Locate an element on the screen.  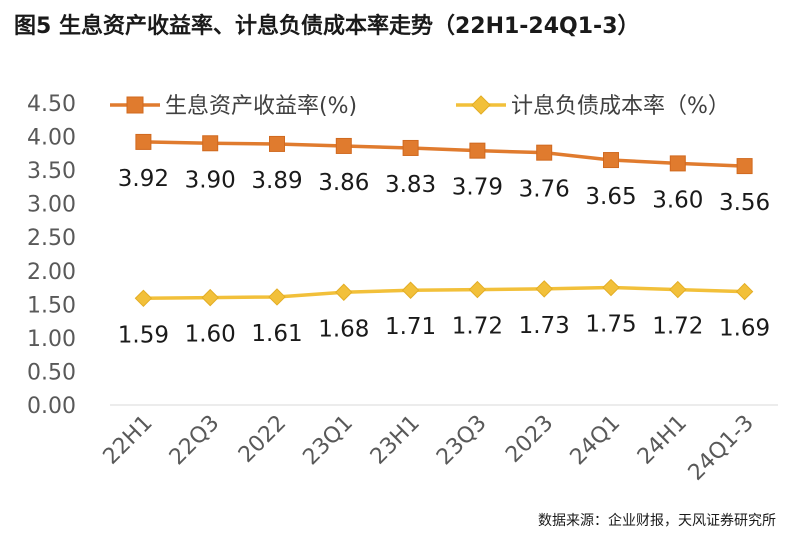
legend-item-2: 计息负债成本率（%） is located at coordinates (593, 106).